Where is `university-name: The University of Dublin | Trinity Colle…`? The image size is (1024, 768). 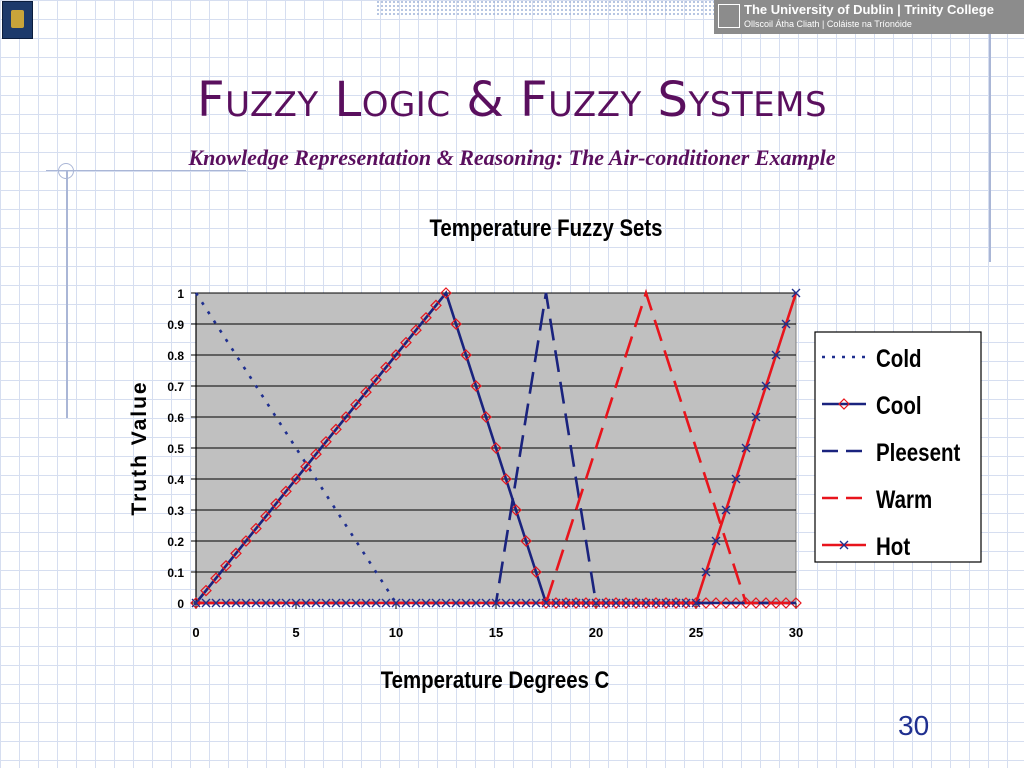 university-name: The University of Dublin | Trinity Colle… is located at coordinates (869, 9).